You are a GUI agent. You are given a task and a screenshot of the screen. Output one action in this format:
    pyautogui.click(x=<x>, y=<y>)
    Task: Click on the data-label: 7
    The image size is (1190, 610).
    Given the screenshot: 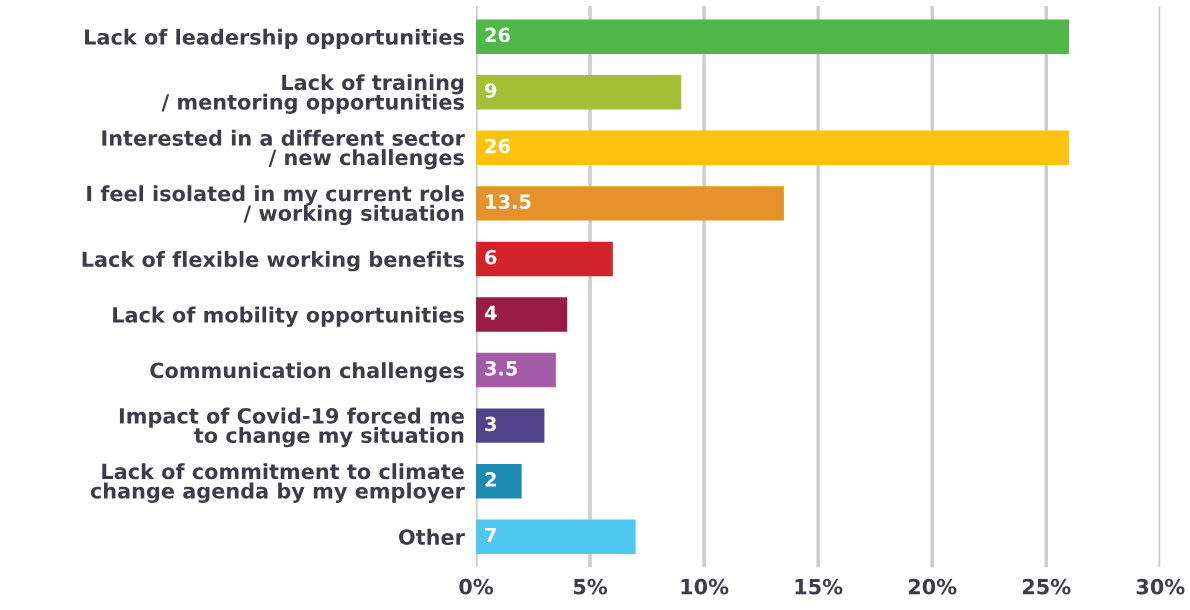 What is the action you would take?
    pyautogui.click(x=490, y=535)
    